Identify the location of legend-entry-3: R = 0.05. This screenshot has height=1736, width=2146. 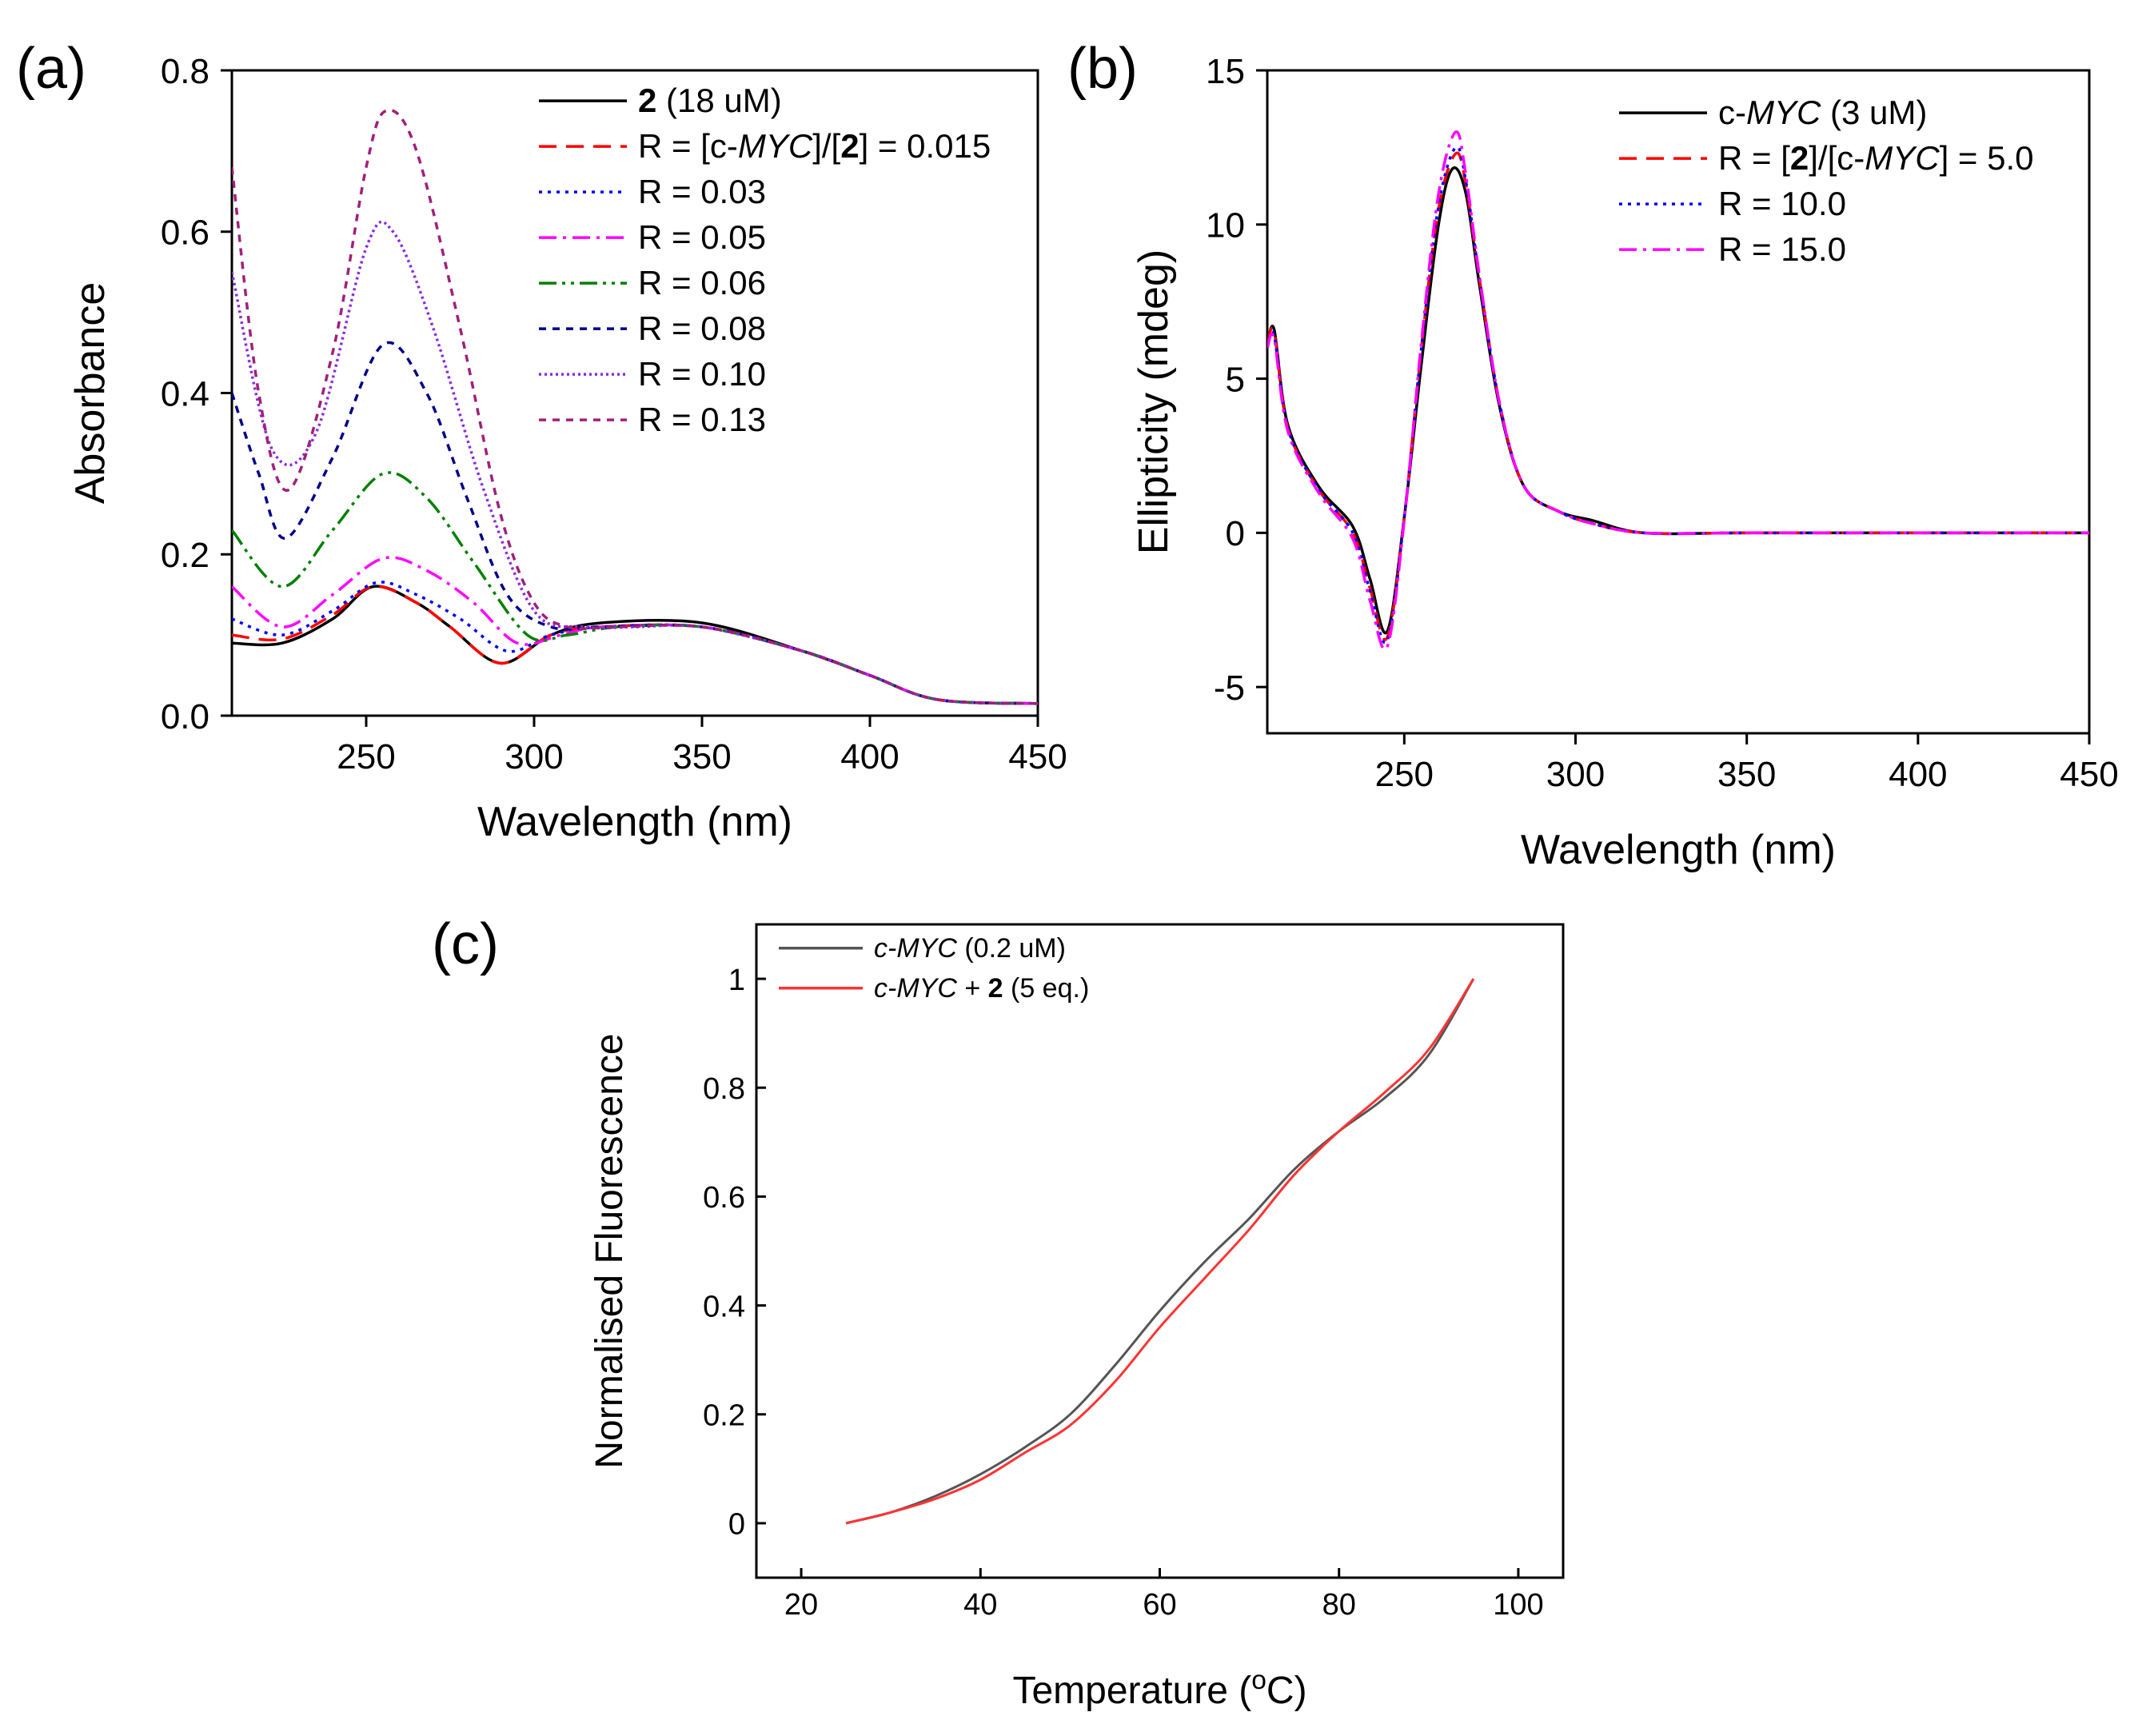
(702, 237).